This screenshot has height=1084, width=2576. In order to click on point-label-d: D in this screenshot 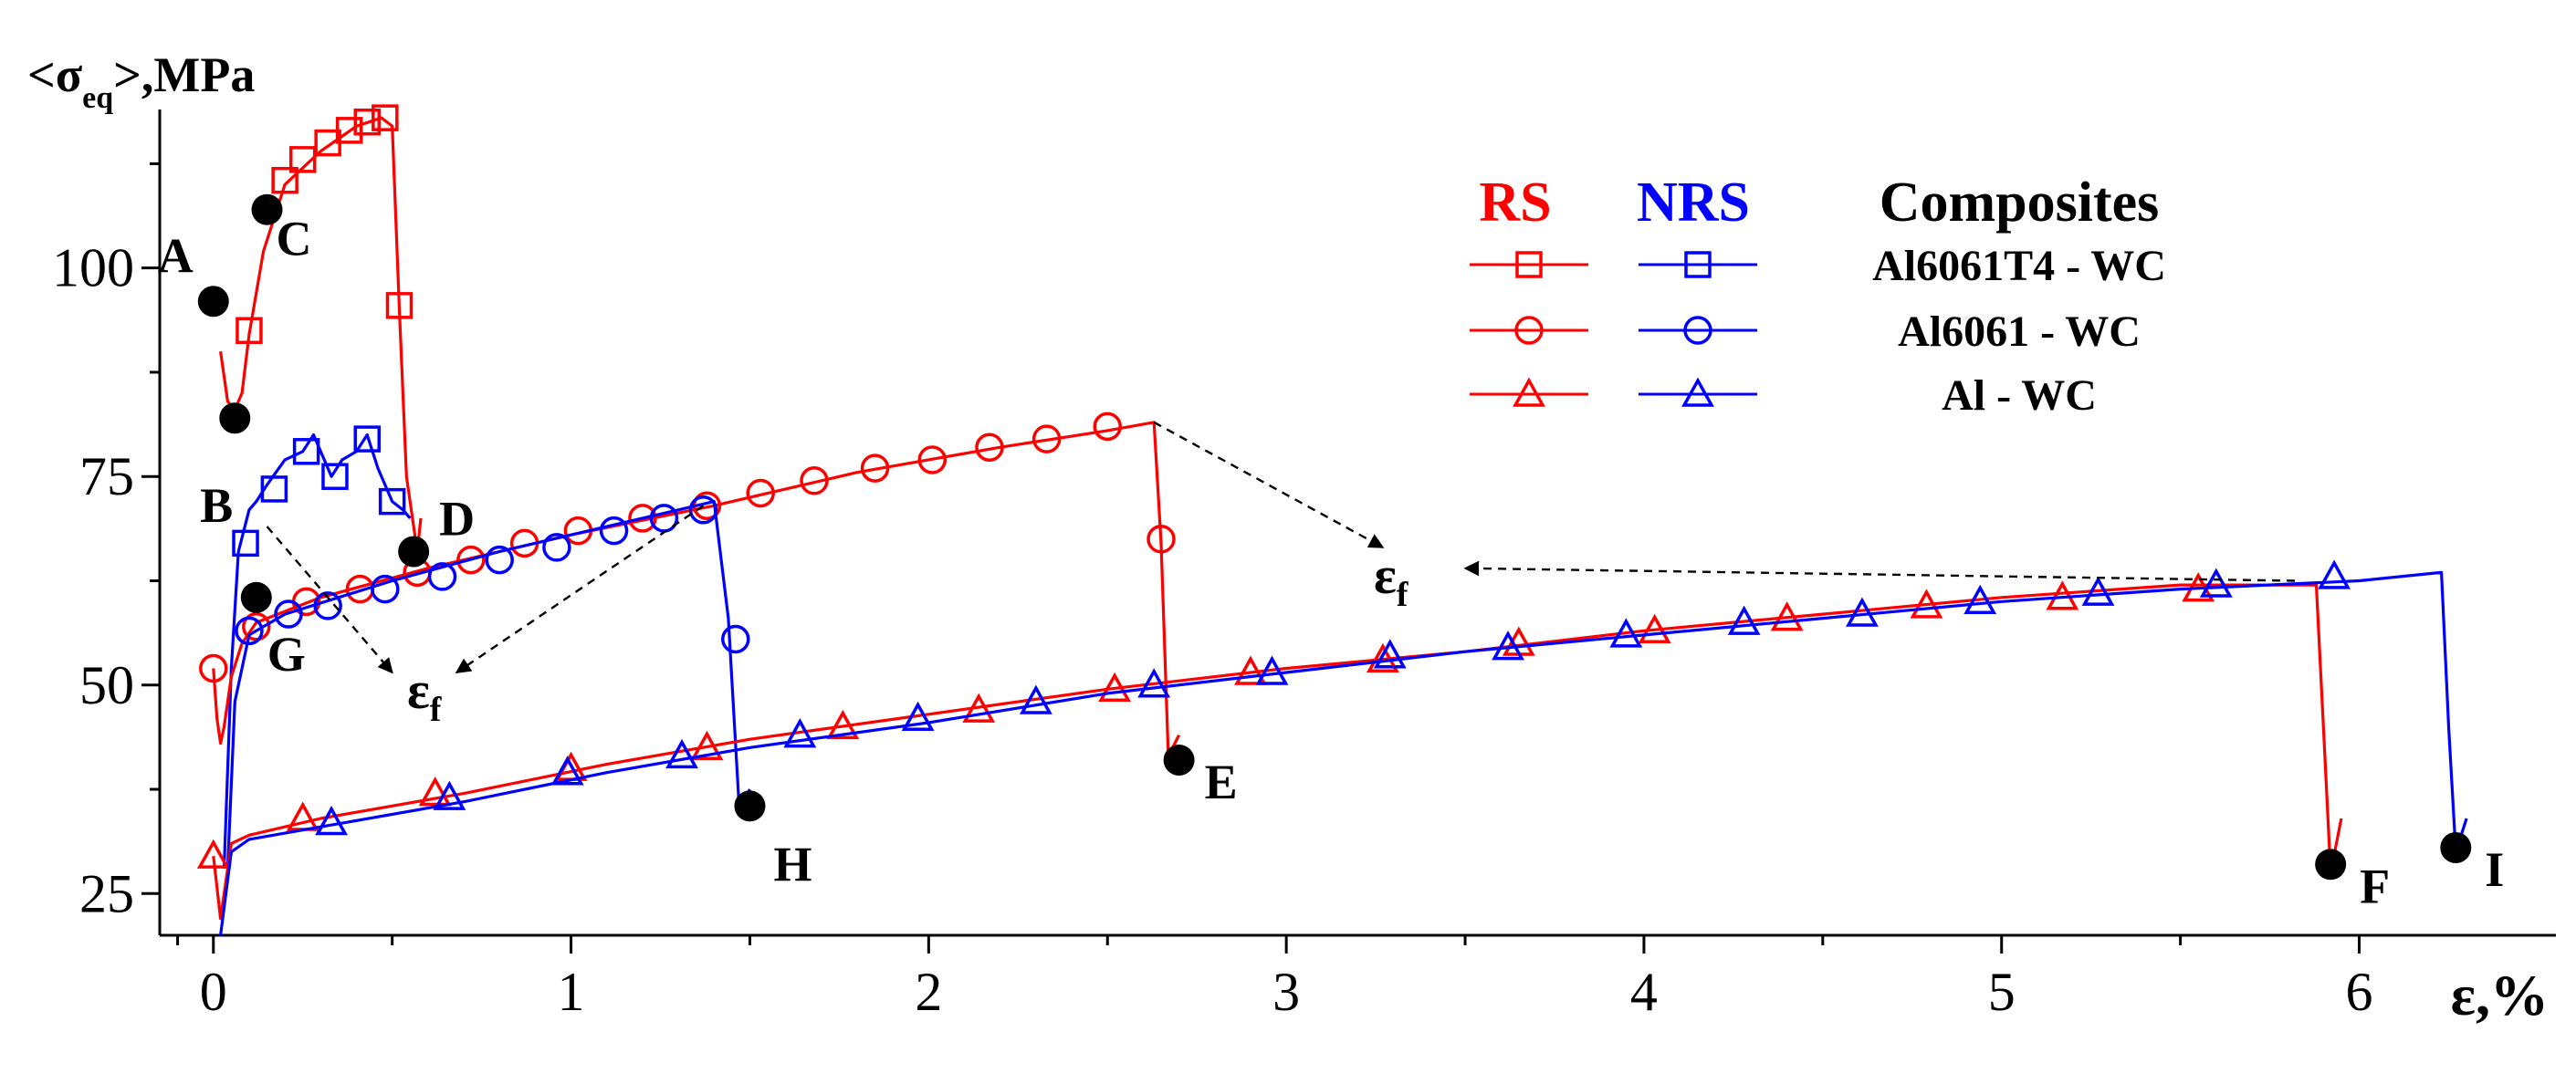, I will do `click(457, 518)`.